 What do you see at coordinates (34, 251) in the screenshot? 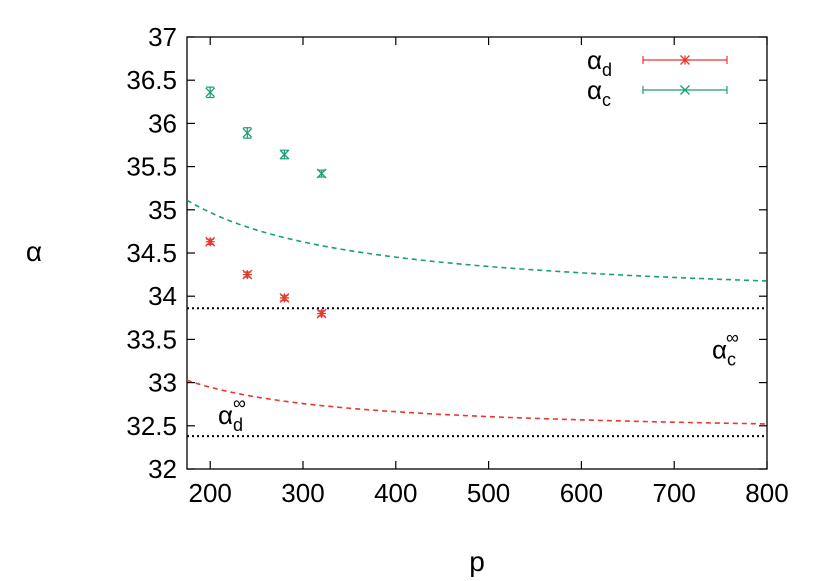
I see `y-axis-label: α` at bounding box center [34, 251].